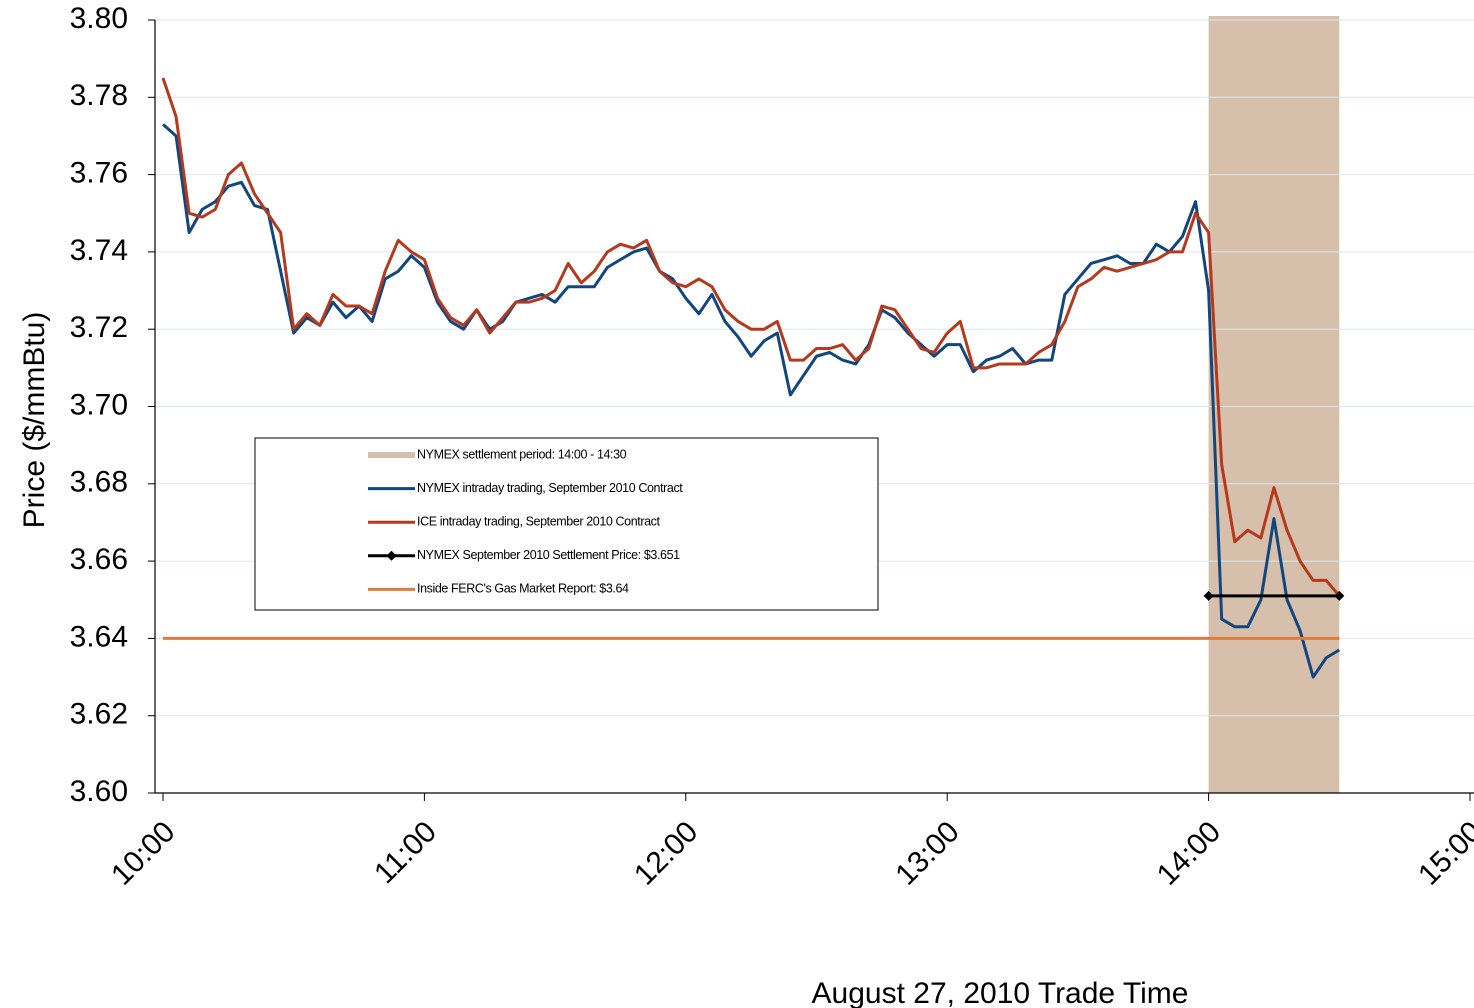 The image size is (1474, 1008). Describe the element at coordinates (99, 18) in the screenshot. I see `y-tick-label: 3.80` at that location.